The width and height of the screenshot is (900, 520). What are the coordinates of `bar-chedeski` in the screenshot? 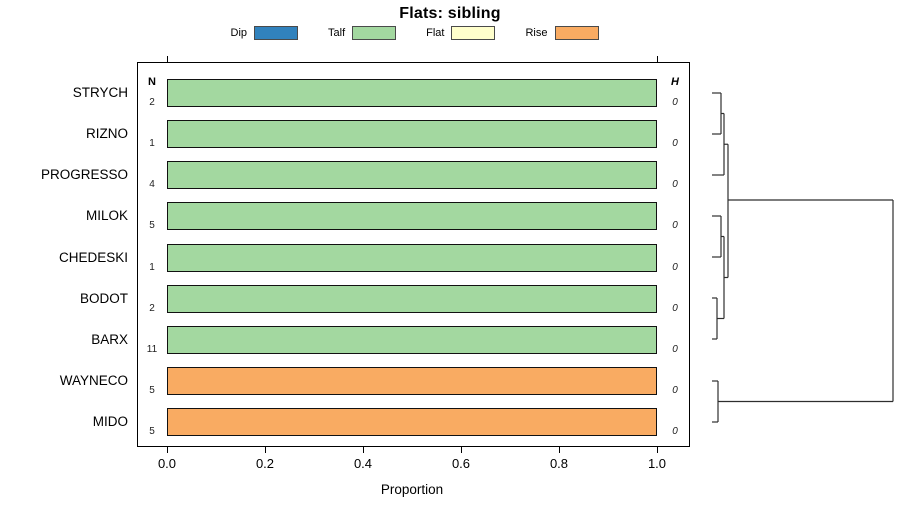 It's located at (412, 257).